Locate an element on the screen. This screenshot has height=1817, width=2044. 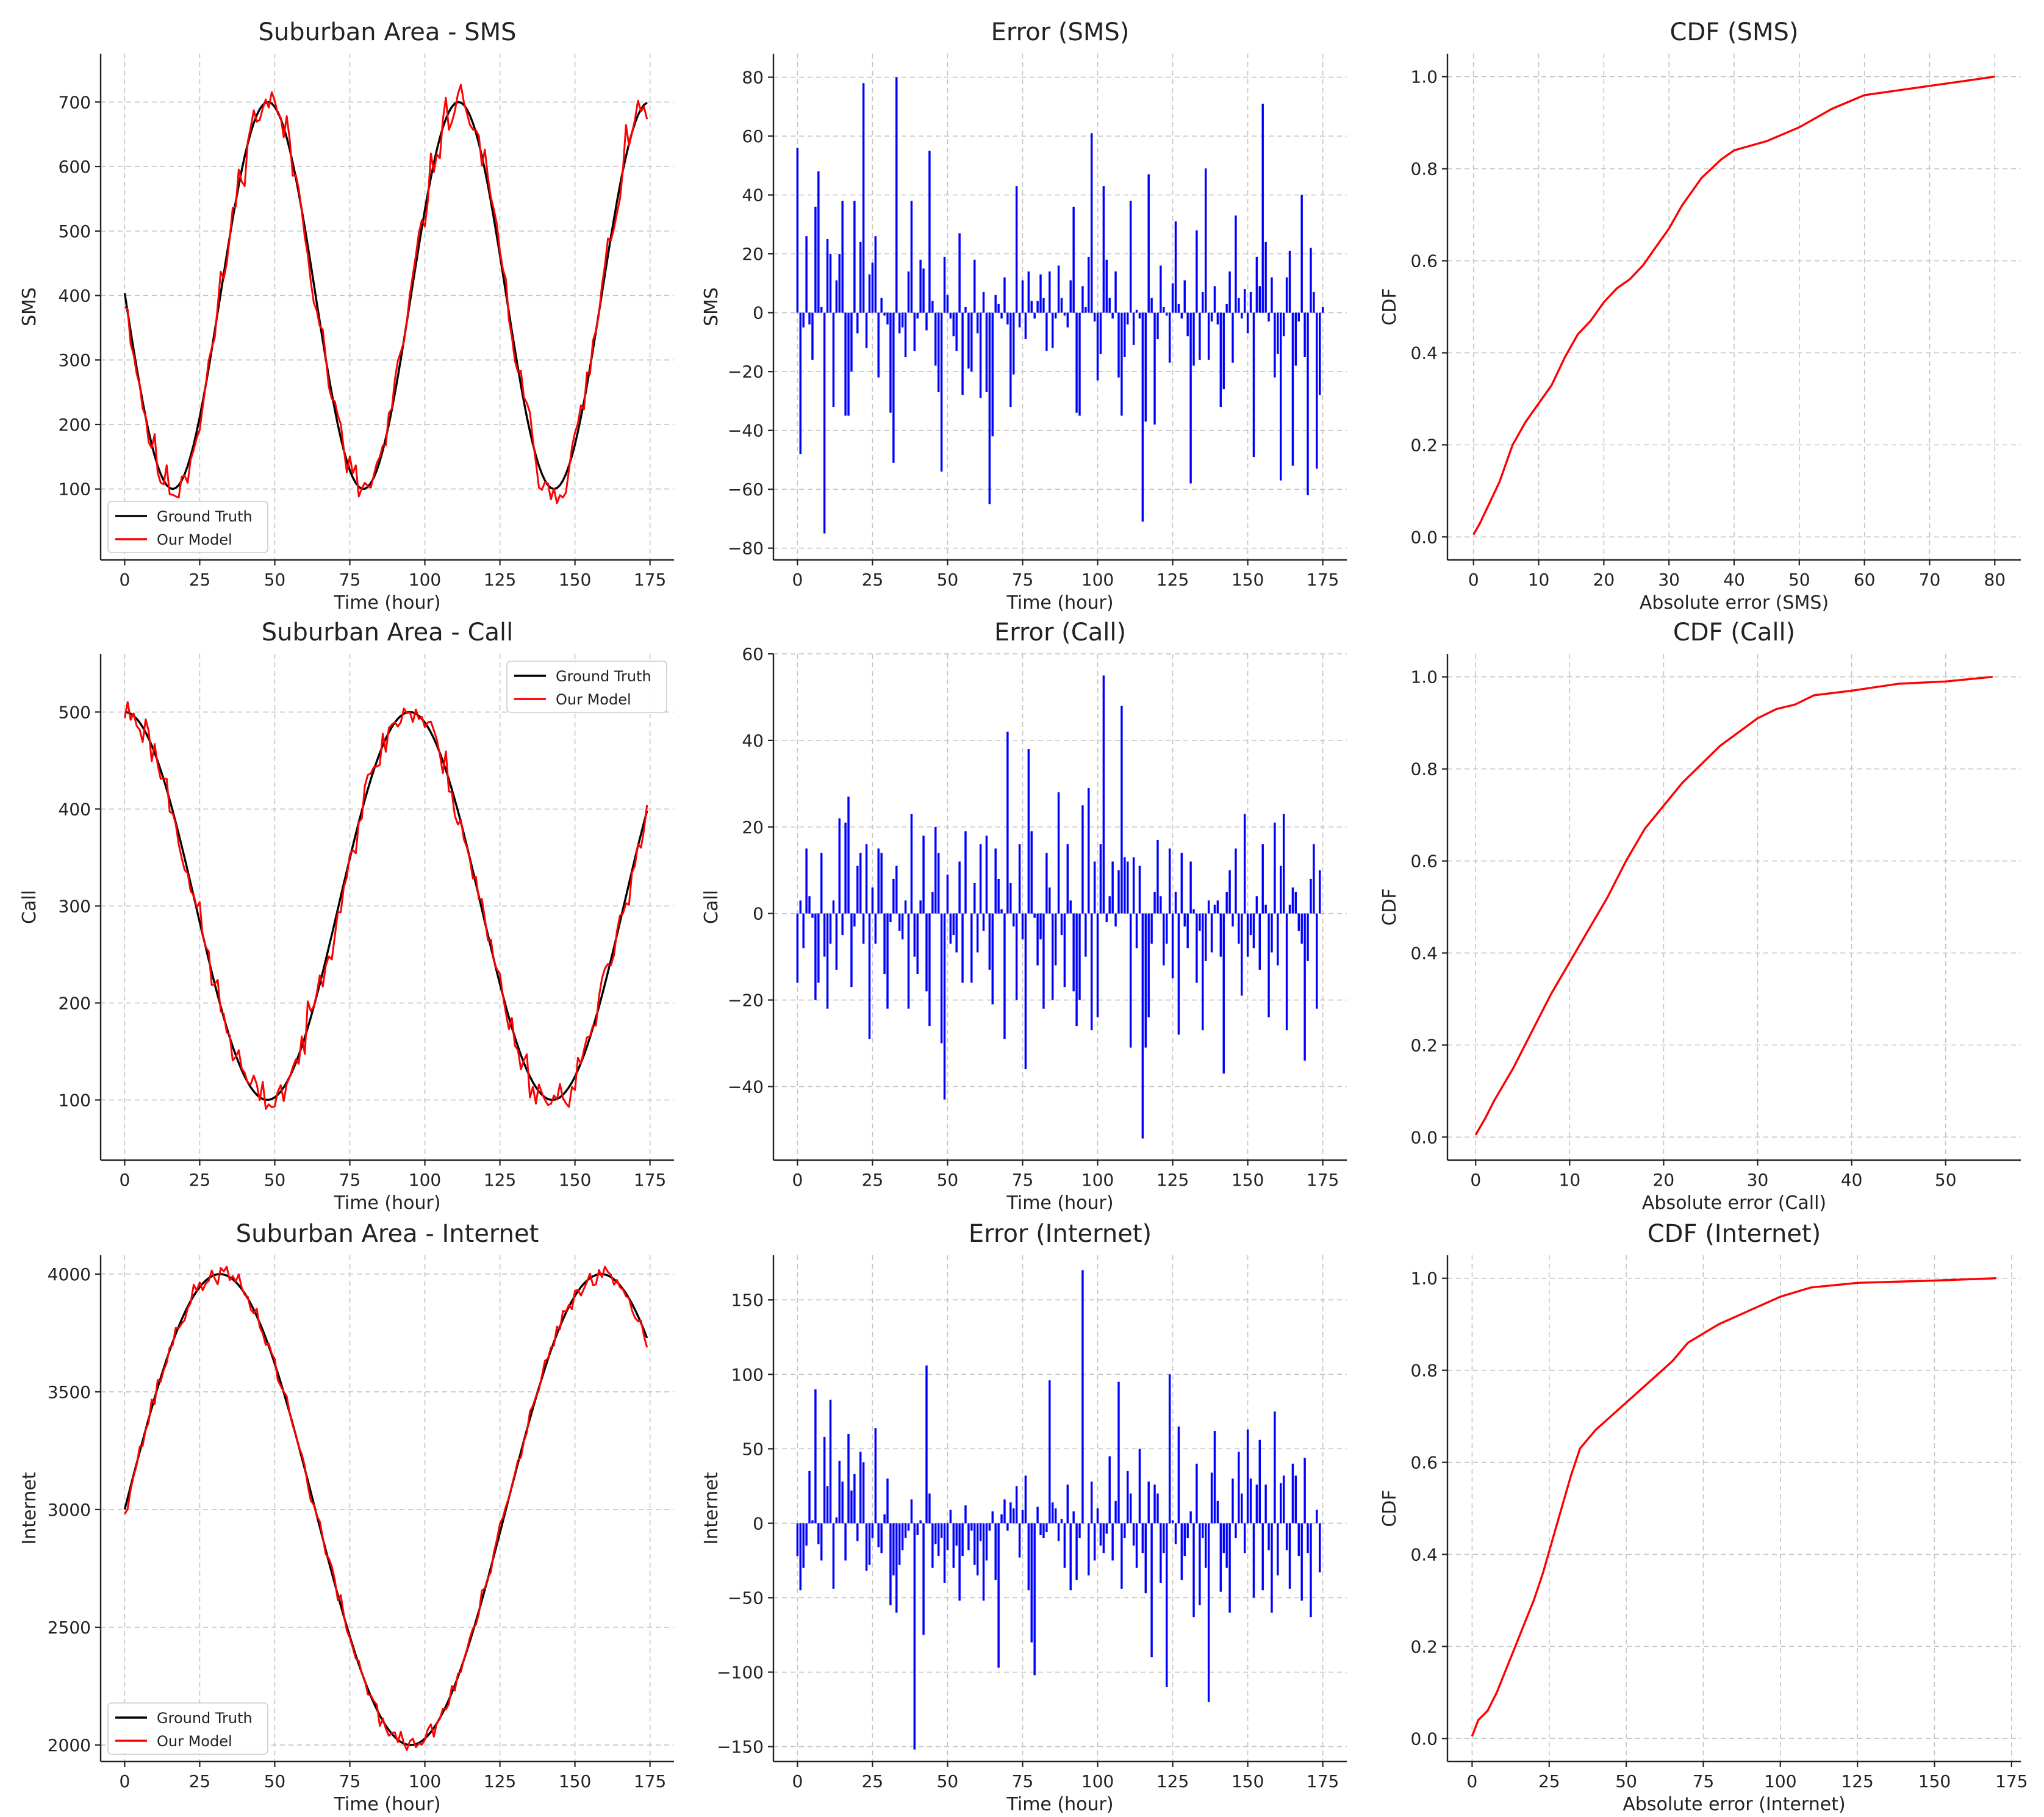
y-tick-label: 20 is located at coordinates (753, 827).